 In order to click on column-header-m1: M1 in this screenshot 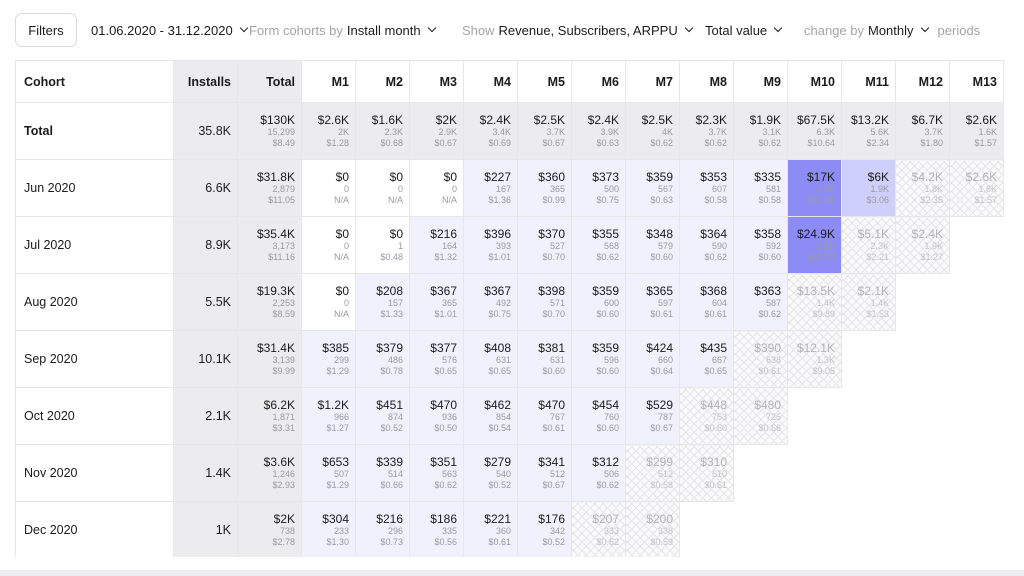, I will do `click(328, 81)`.